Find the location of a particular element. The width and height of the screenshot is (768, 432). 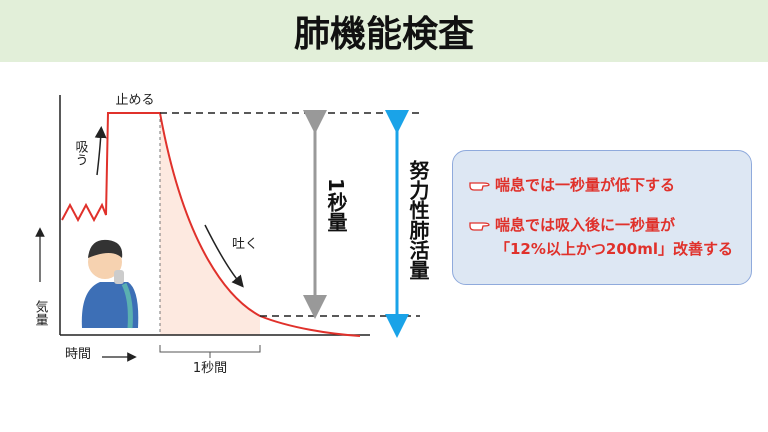

fvc-label: 努力性肺活量 is located at coordinates (418, 219).